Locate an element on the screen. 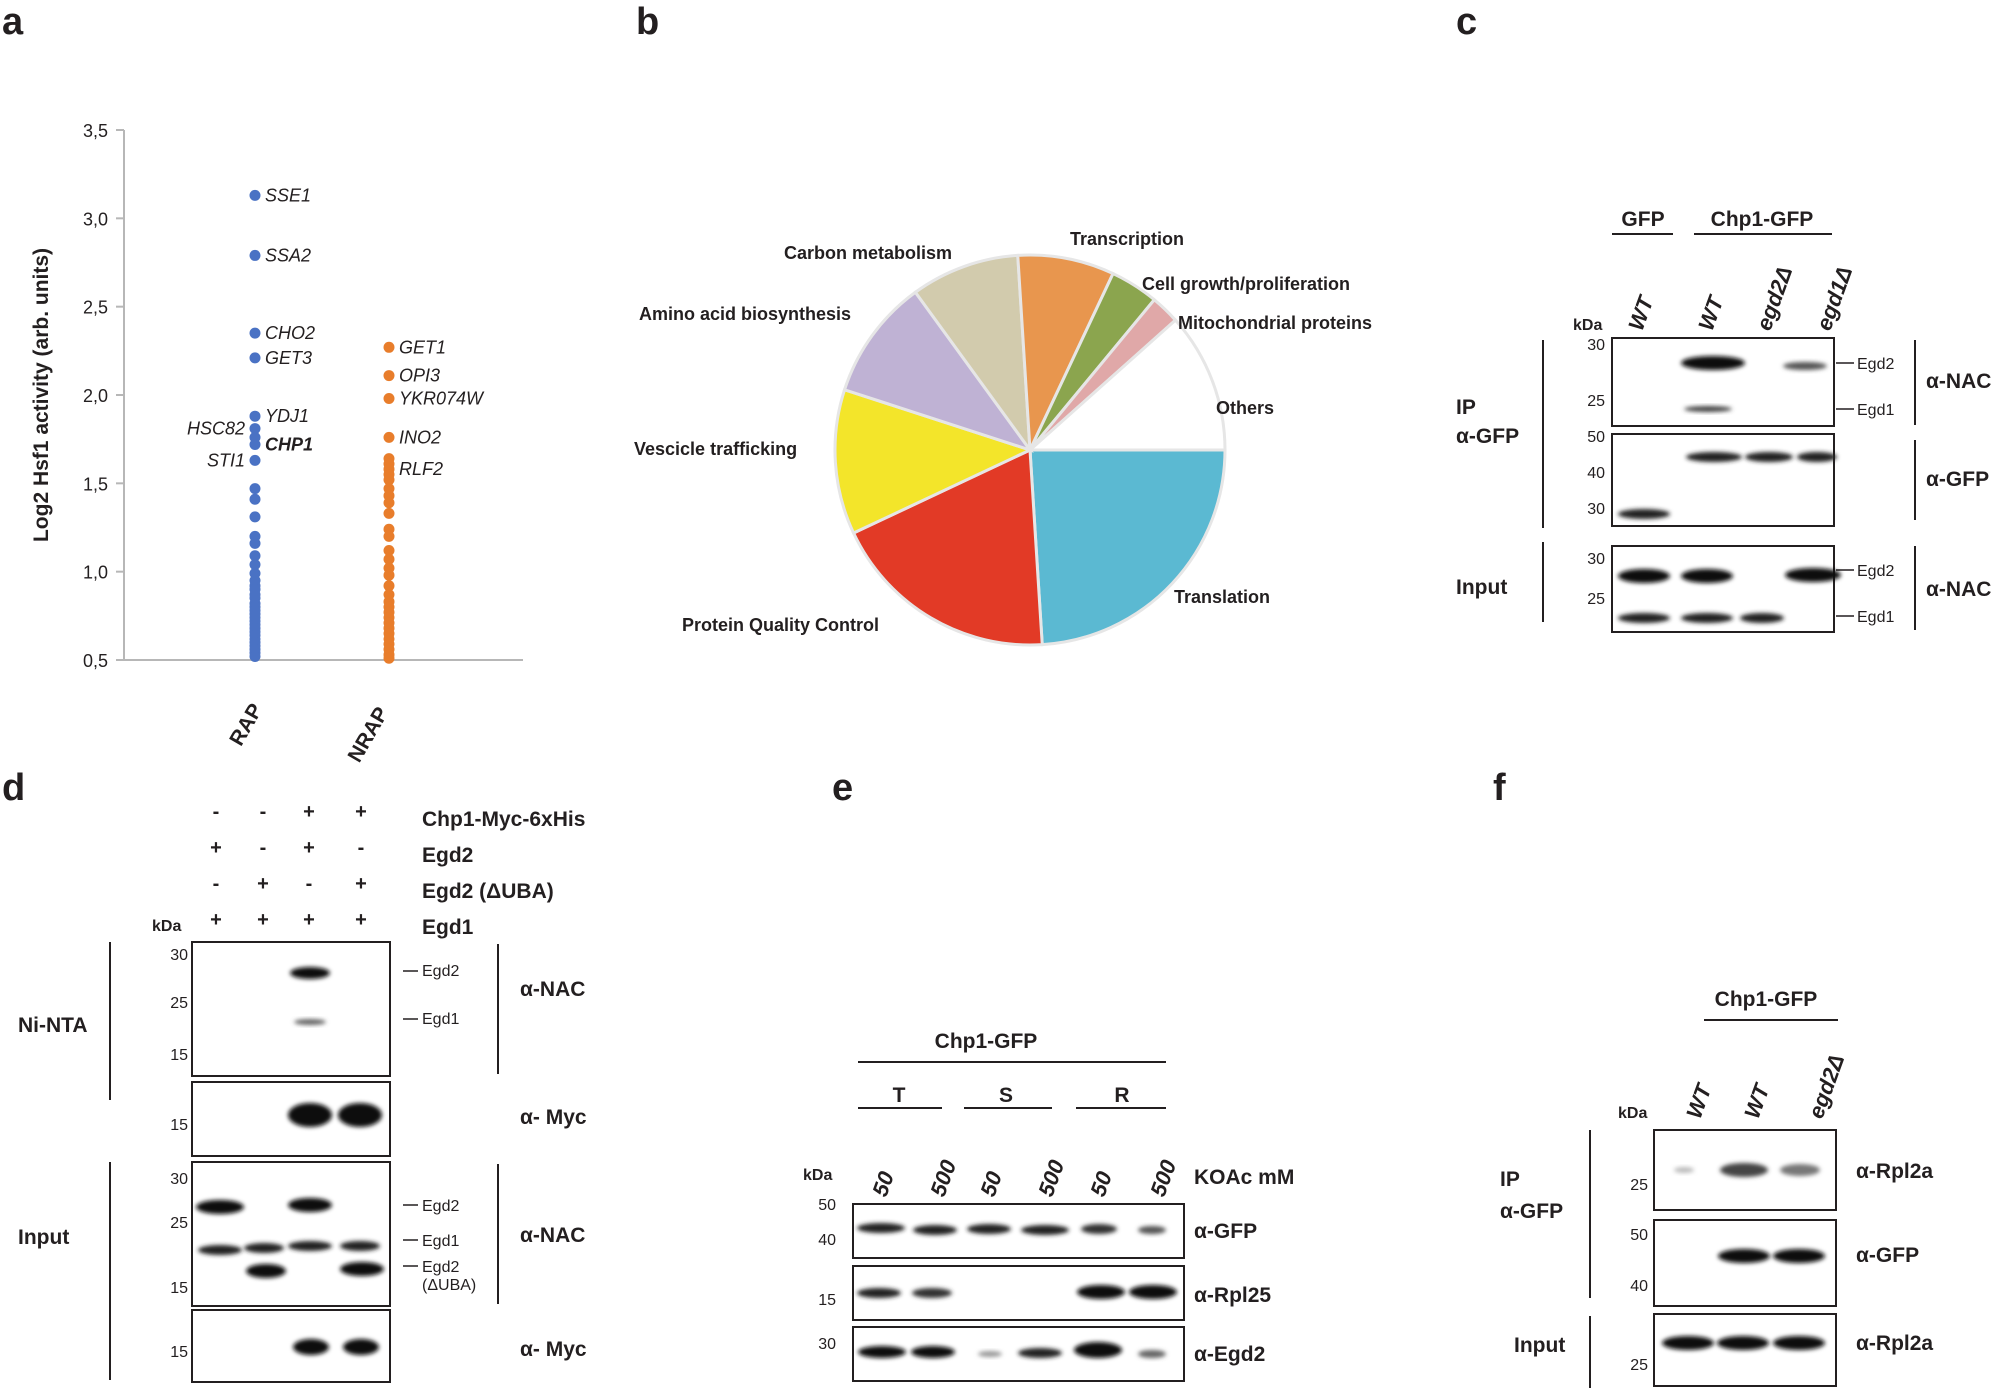 This screenshot has height=1392, width=2000. pie-label-others: Others is located at coordinates (1245, 408).